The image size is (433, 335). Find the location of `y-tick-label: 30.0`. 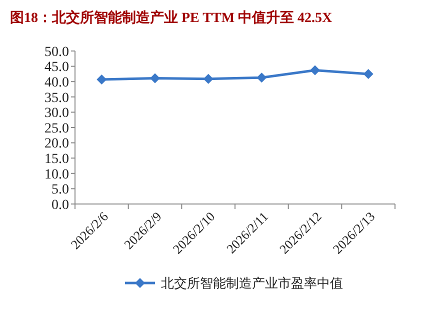

y-tick-label: 30.0 is located at coordinates (56, 114).